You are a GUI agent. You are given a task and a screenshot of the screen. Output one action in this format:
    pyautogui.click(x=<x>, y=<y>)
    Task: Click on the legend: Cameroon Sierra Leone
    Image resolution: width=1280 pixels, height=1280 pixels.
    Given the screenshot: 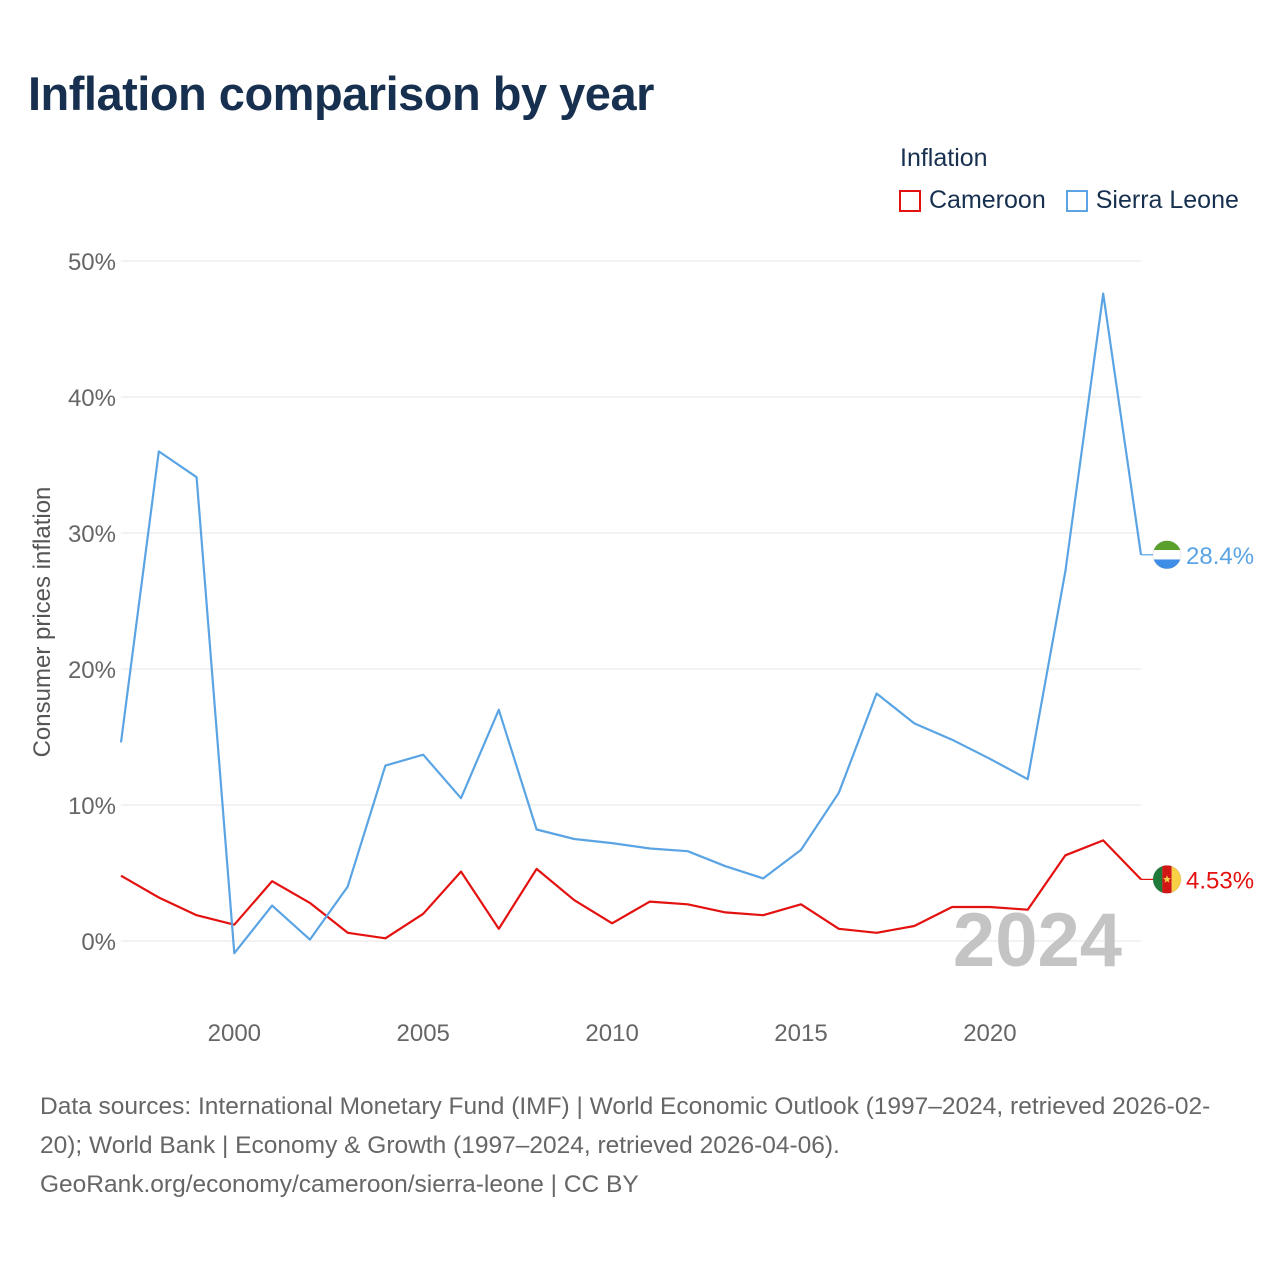 What is the action you would take?
    pyautogui.click(x=1069, y=200)
    